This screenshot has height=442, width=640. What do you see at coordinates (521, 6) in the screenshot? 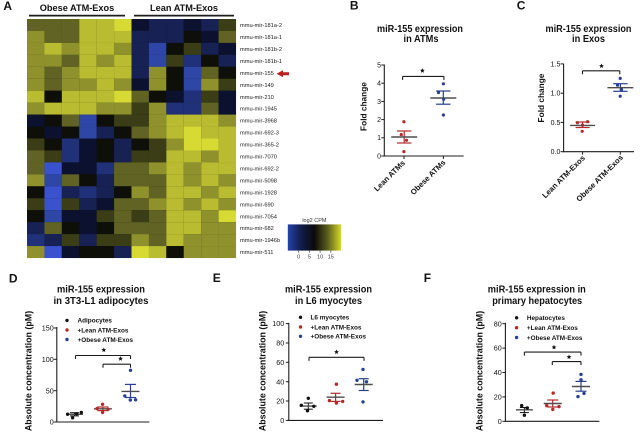
I see `svg-text: C` at bounding box center [521, 6].